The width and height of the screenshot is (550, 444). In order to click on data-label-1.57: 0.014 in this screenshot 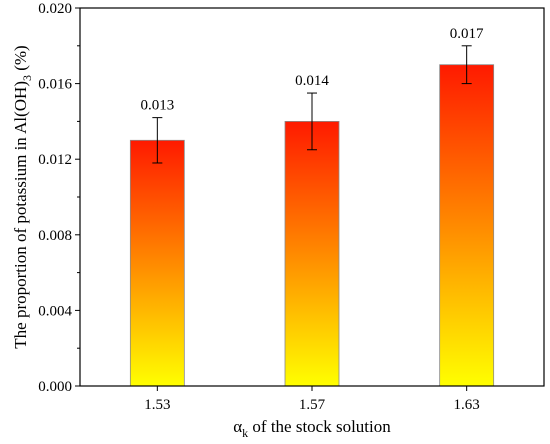, I will do `click(312, 81)`.